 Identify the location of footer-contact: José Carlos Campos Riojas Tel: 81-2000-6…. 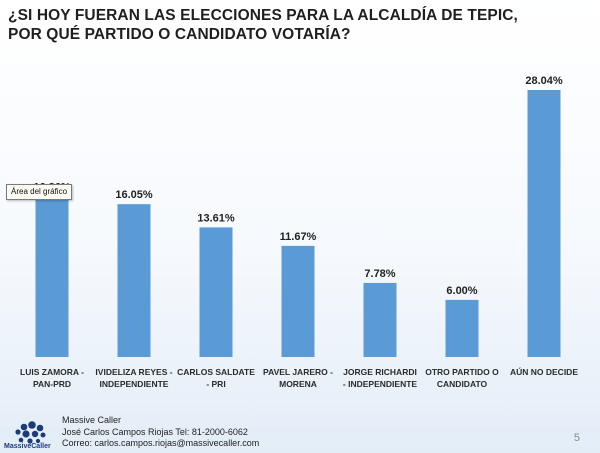
(155, 431).